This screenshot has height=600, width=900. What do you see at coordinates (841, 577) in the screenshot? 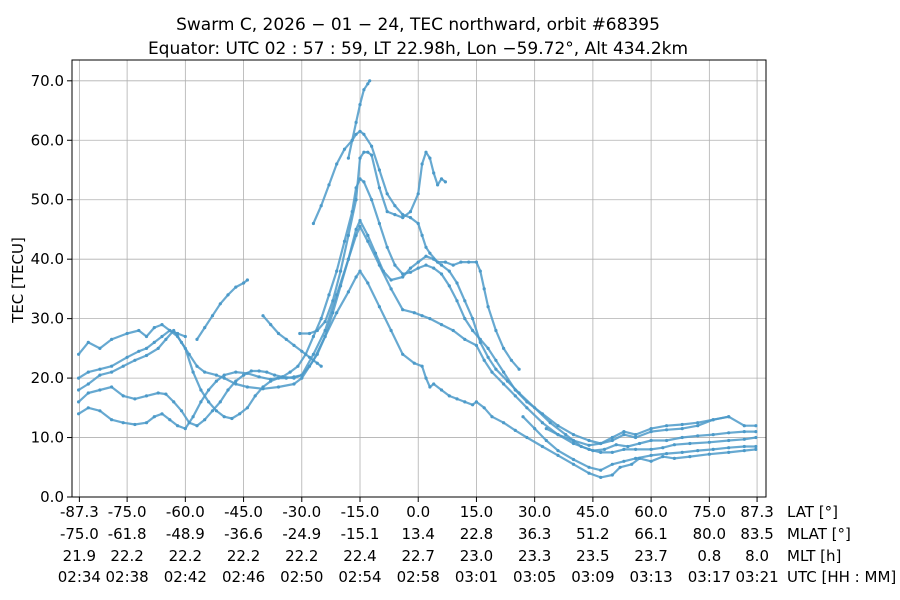
I see `x-row-label: UTC [HH : MM]` at bounding box center [841, 577].